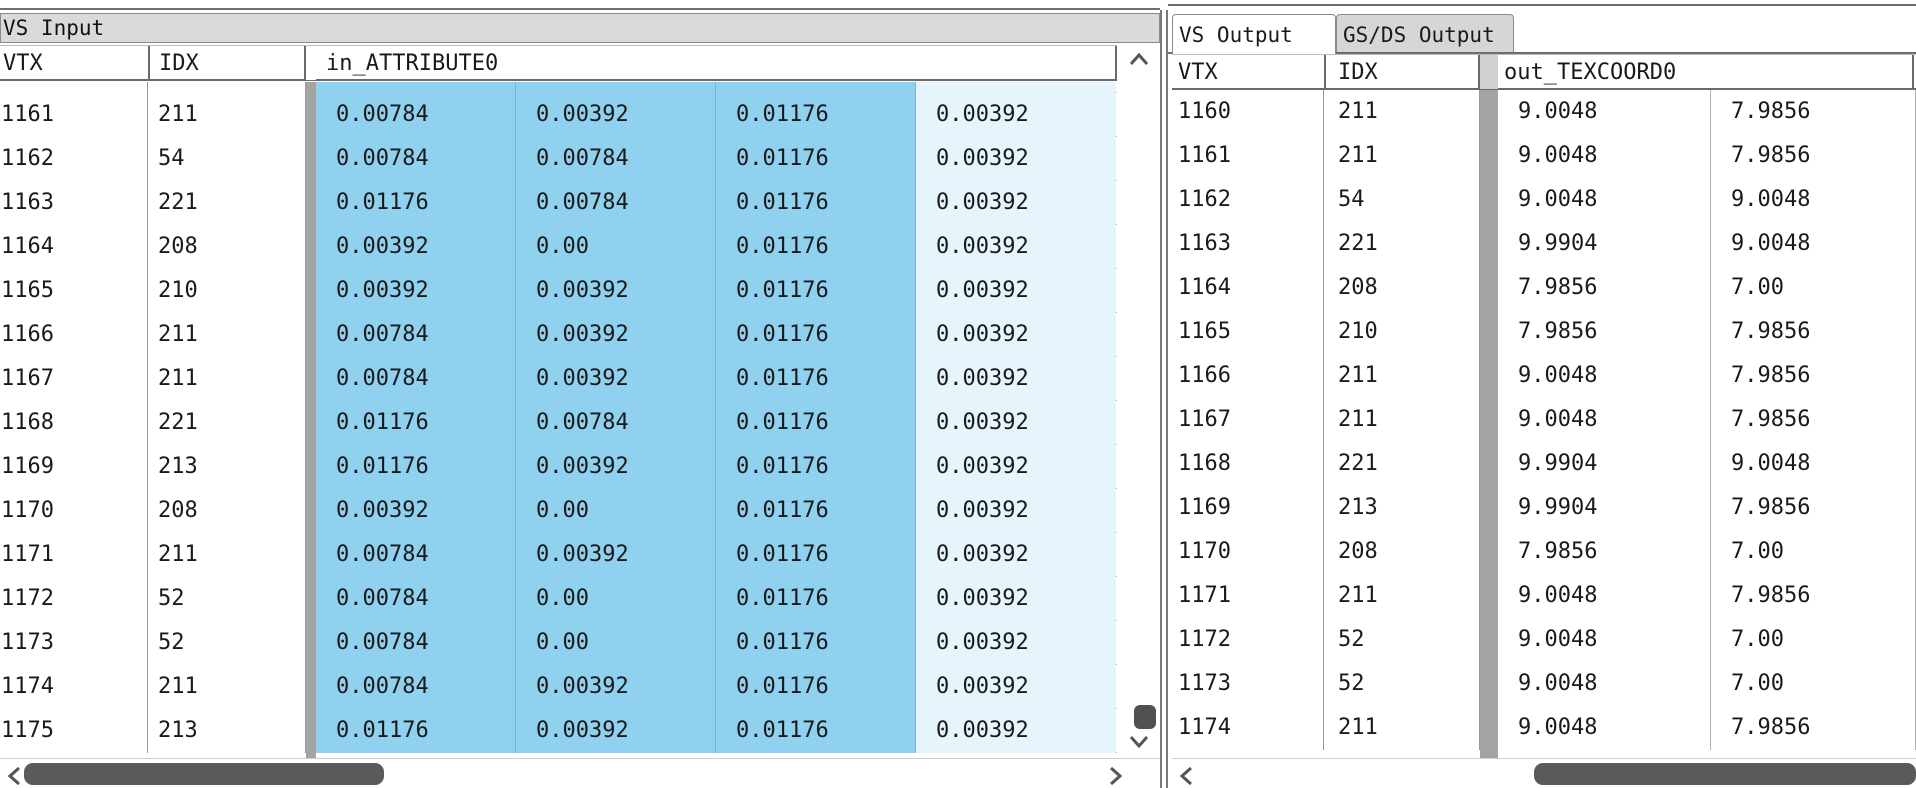 This screenshot has height=788, width=1916. What do you see at coordinates (1544, 200) in the screenshot?
I see `table-row: 1162 54 9.0048 9.0048` at bounding box center [1544, 200].